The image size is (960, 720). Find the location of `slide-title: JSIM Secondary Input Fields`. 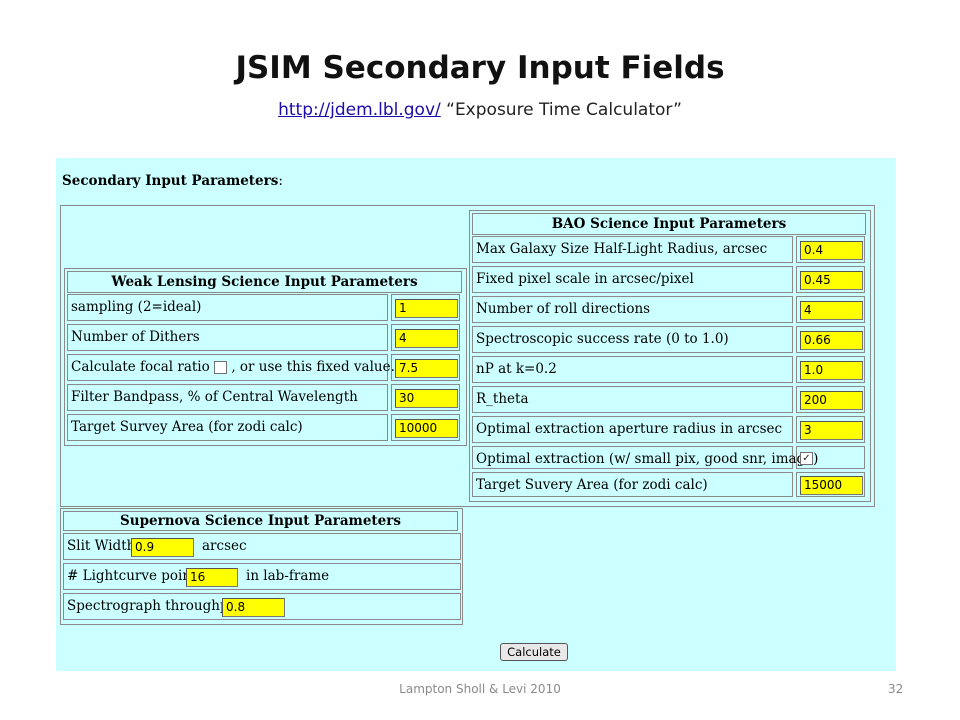

slide-title: JSIM Secondary Input Fields is located at coordinates (480, 68).